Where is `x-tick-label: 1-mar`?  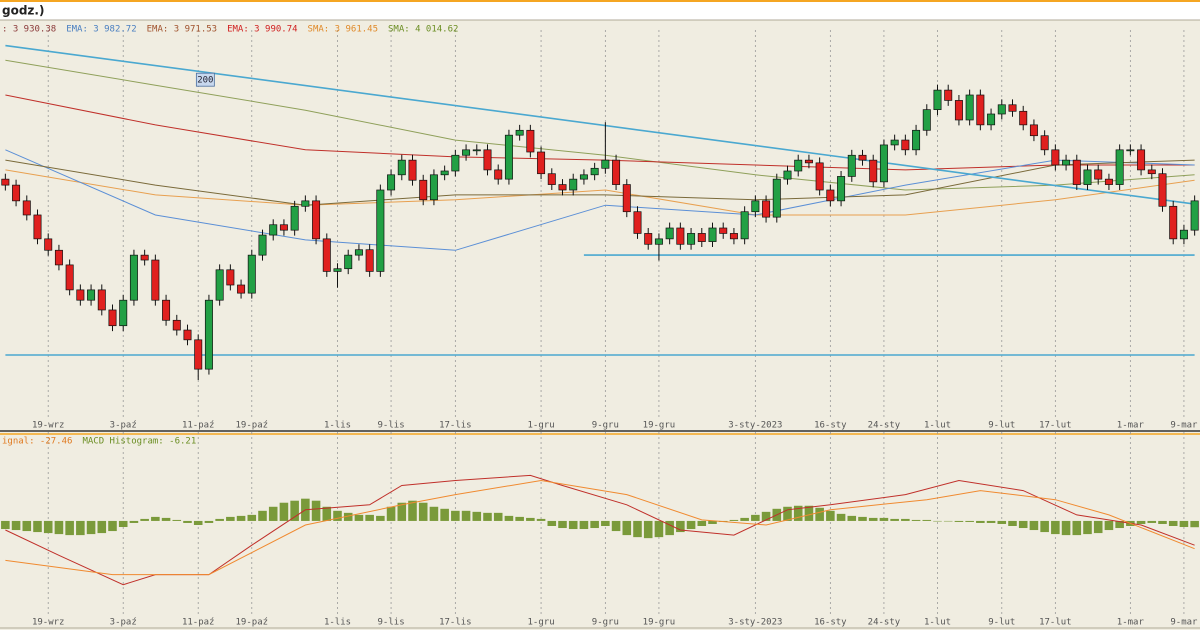
x-tick-label: 1-mar is located at coordinates (1131, 623).